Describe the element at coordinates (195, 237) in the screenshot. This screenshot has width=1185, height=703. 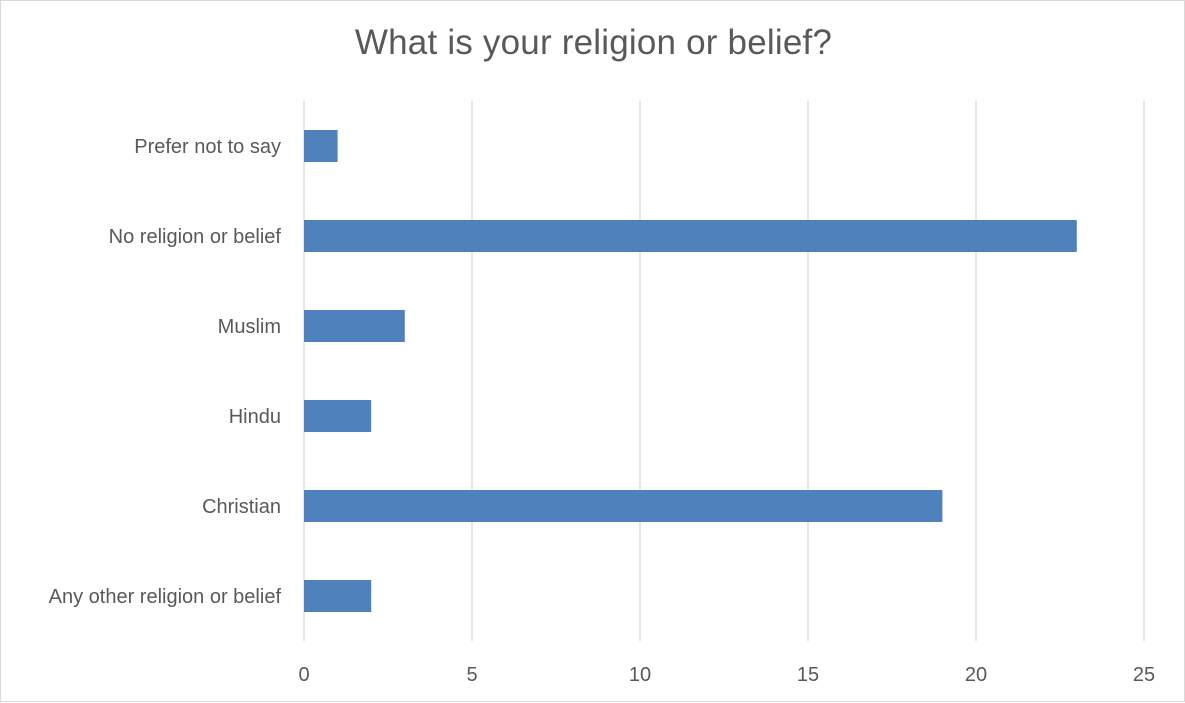
I see `category-label: No religion or belief` at that location.